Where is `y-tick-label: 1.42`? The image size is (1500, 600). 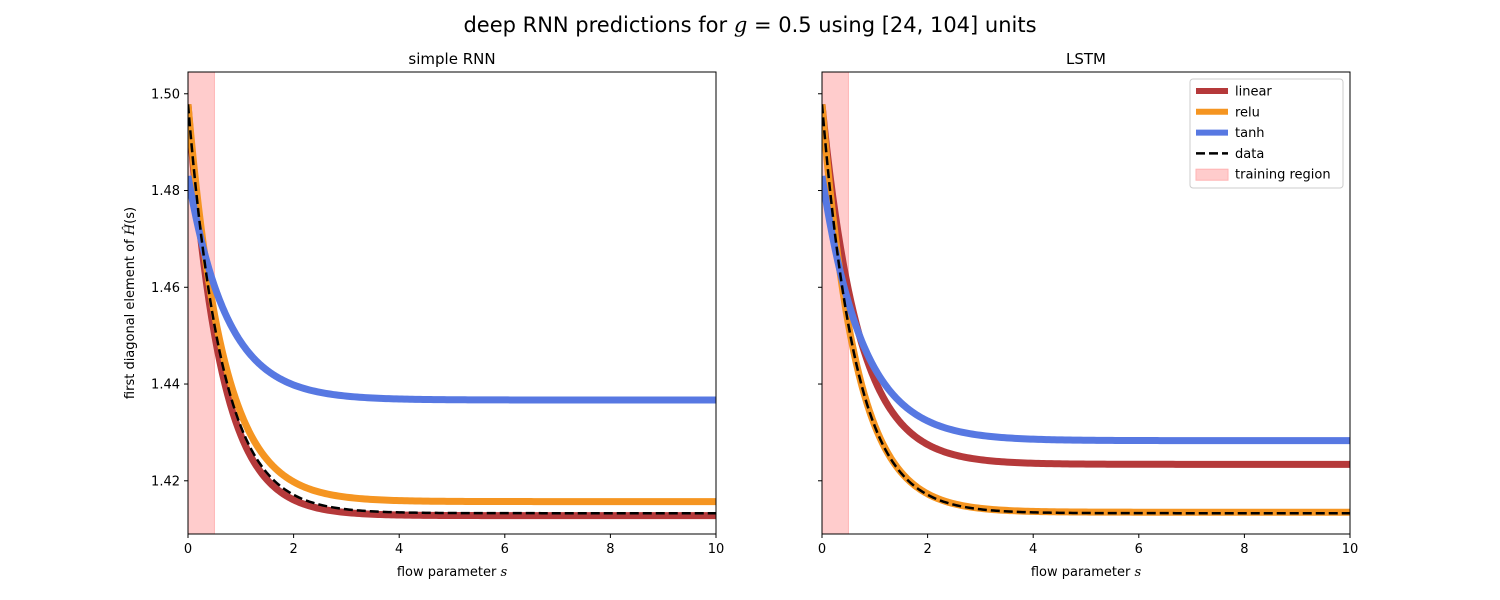
y-tick-label: 1.42 is located at coordinates (165, 481).